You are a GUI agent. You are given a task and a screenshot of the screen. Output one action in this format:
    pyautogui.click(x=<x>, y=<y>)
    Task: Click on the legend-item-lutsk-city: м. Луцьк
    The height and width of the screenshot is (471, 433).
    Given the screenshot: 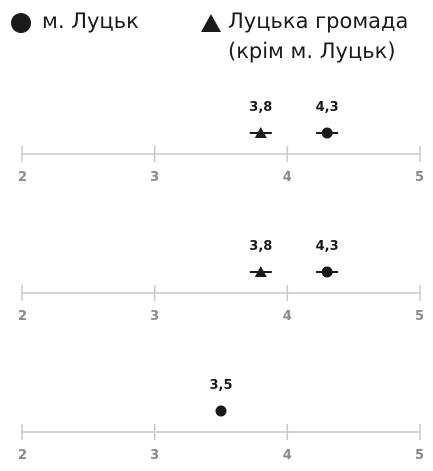 What is the action you would take?
    pyautogui.click(x=74, y=21)
    